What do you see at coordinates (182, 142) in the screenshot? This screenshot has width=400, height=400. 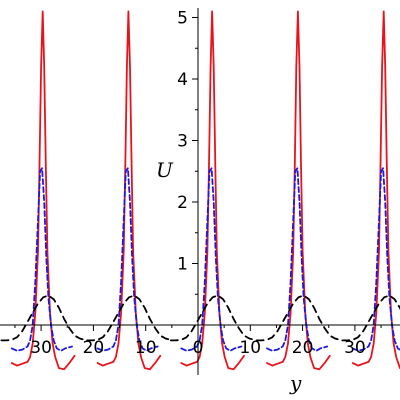 I see `y-tick-label: 3` at bounding box center [182, 142].